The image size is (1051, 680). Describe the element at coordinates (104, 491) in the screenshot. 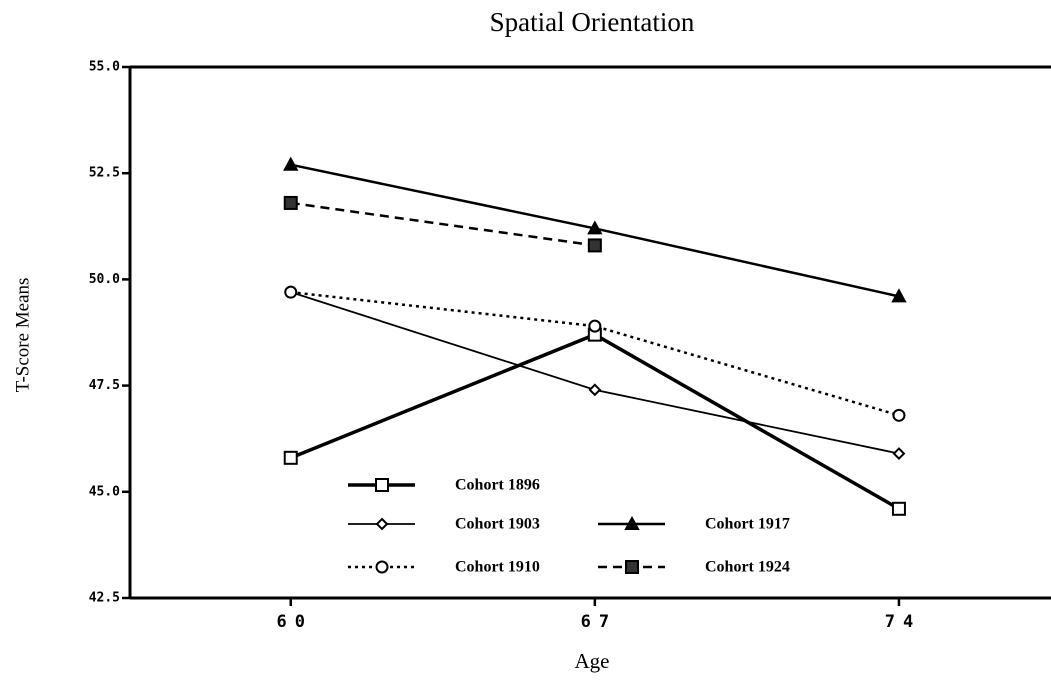

I see `y-tick-label: 45.0` at that location.